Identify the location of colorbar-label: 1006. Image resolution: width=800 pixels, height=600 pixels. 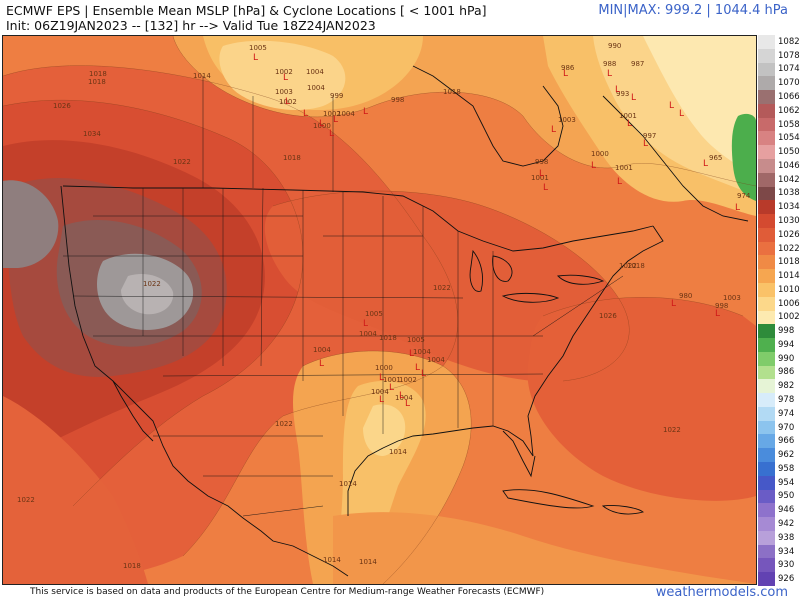
(789, 303).